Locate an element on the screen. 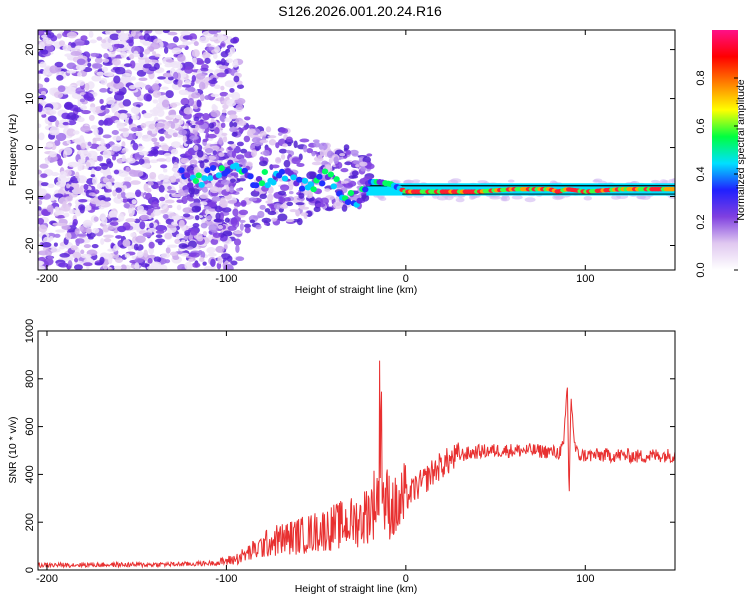  y-tick-label: 400 is located at coordinates (30, 474).